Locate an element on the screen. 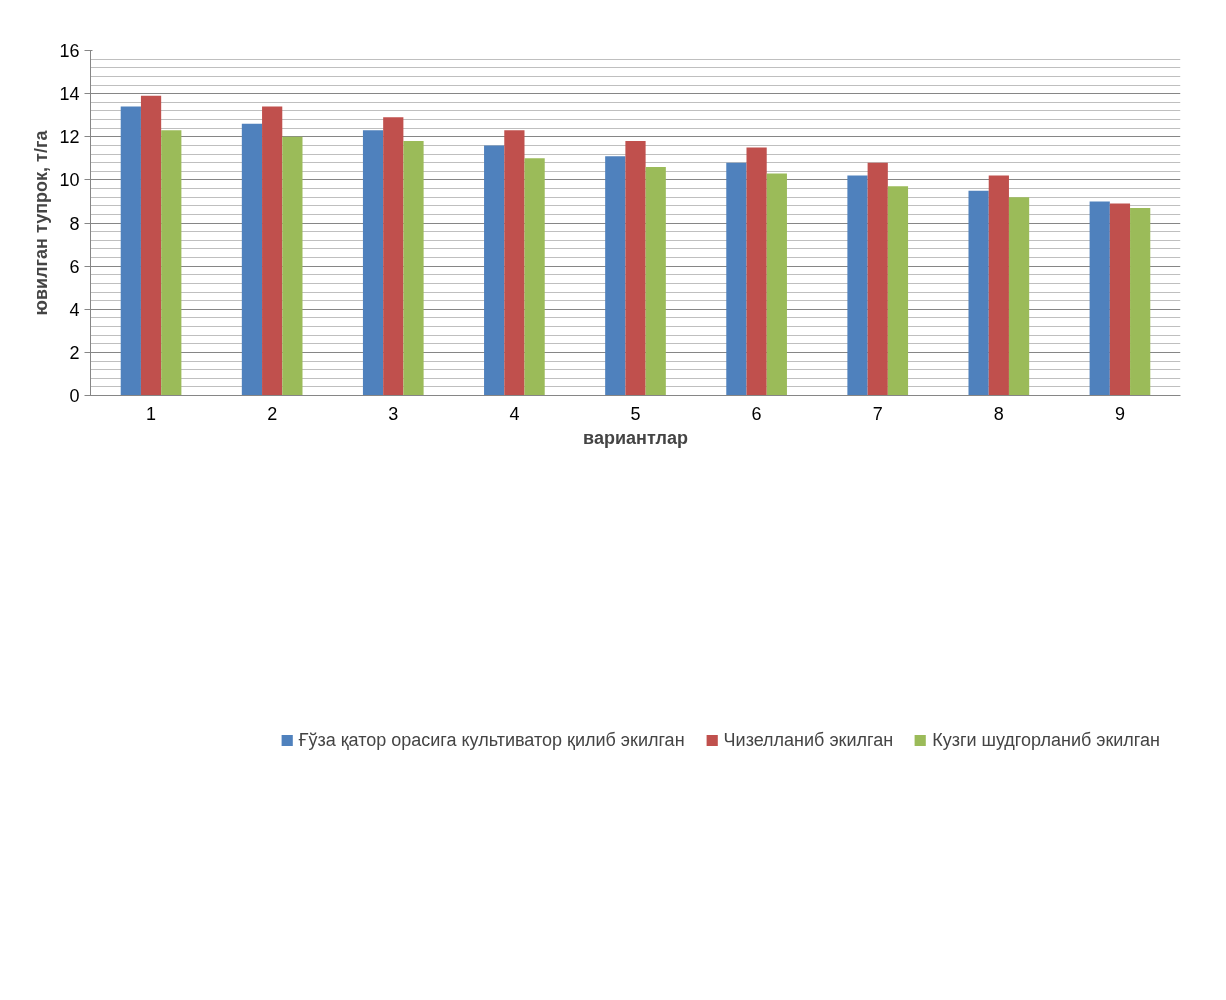 This screenshot has height=1000, width=1226. x-tick-label: 9 is located at coordinates (1119, 413).